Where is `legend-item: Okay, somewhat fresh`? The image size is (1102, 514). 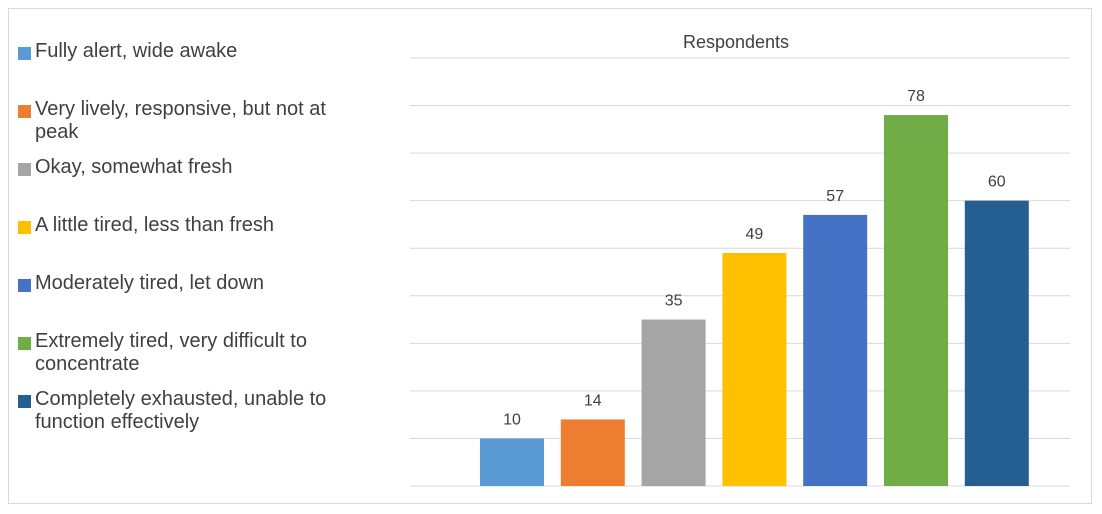
legend-item: Okay, somewhat fresh is located at coordinates (218, 167).